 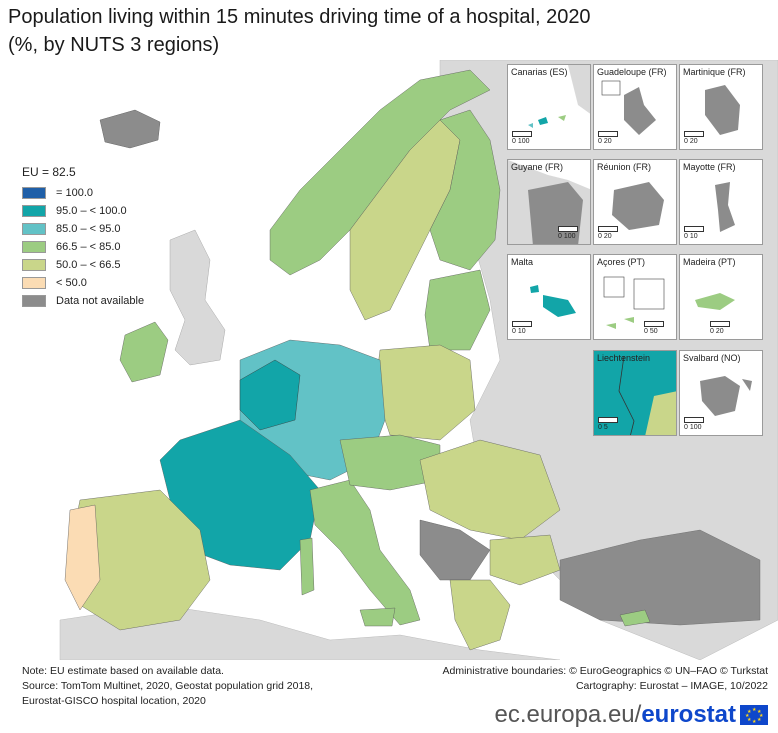 I want to click on brand-url: ec.europa.eu/, so click(x=568, y=714).